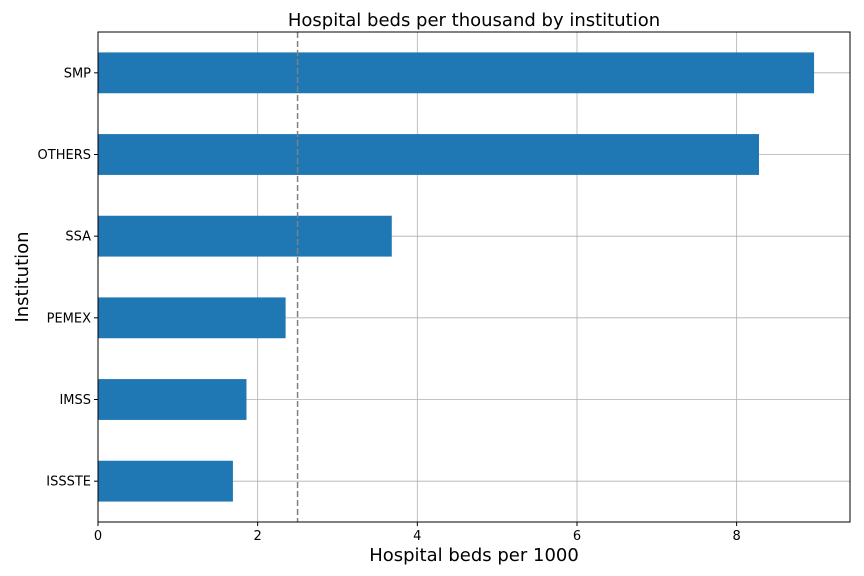  What do you see at coordinates (165, 481) in the screenshot?
I see `bar-issste` at bounding box center [165, 481].